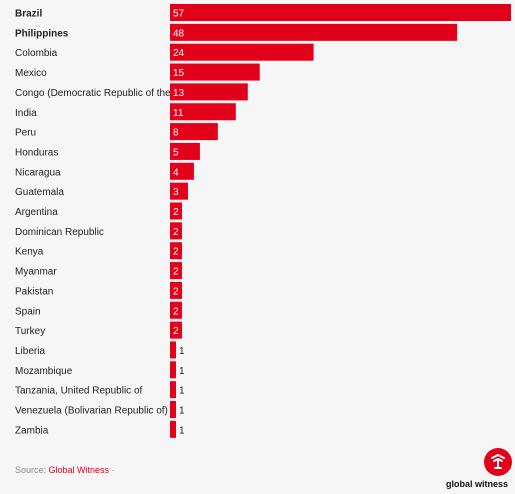 This screenshot has height=494, width=515. What do you see at coordinates (29, 252) in the screenshot?
I see `category-label-kenya: Kenya` at bounding box center [29, 252].